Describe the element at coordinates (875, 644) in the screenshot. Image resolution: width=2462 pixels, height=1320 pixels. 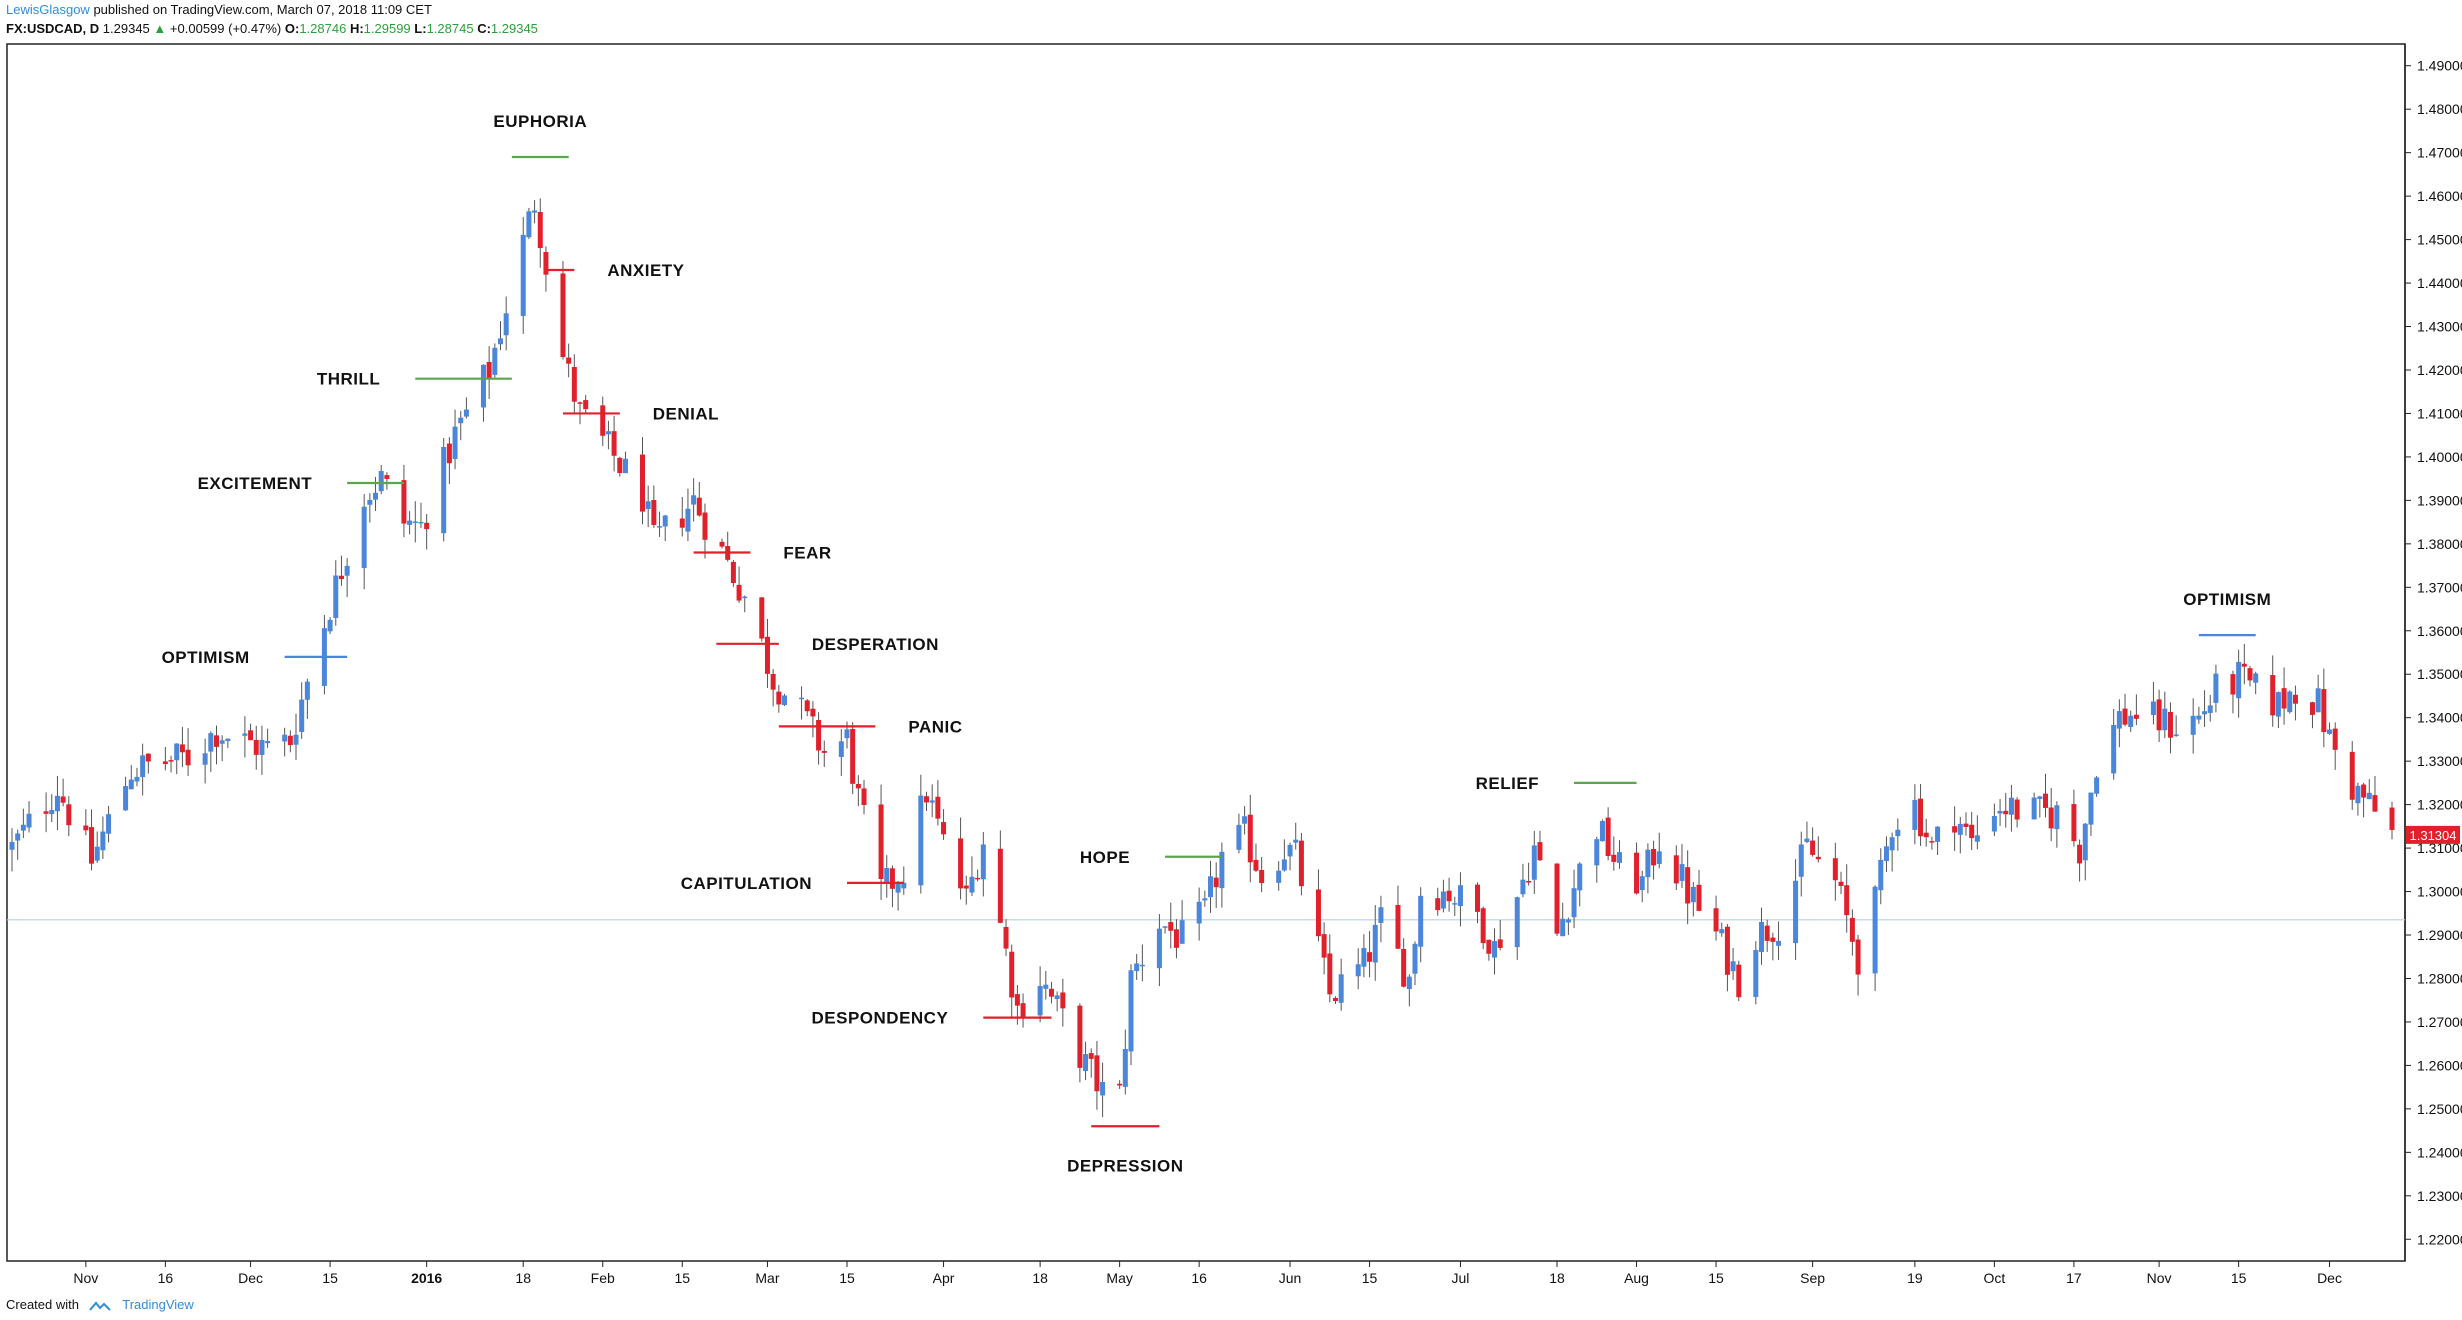
I see `annotation-label: DESPERATION` at that location.